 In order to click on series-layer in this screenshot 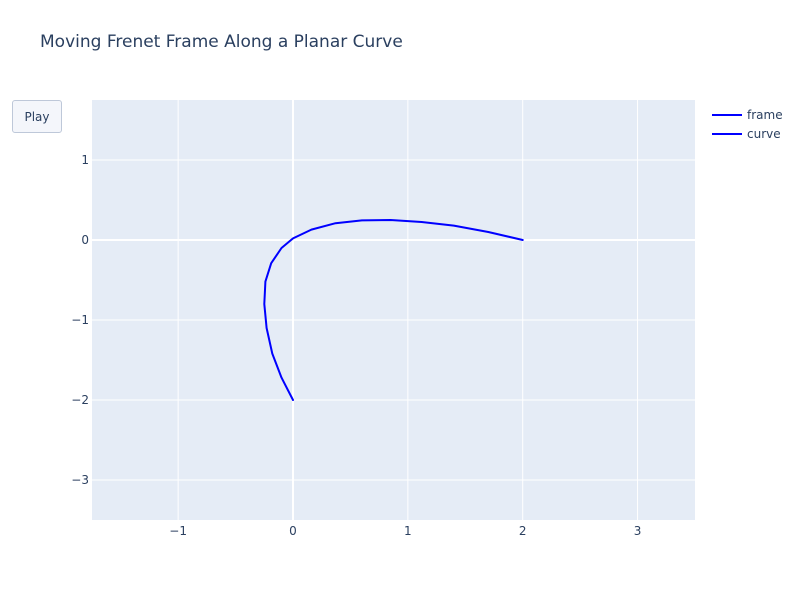, I will do `click(393, 310)`.